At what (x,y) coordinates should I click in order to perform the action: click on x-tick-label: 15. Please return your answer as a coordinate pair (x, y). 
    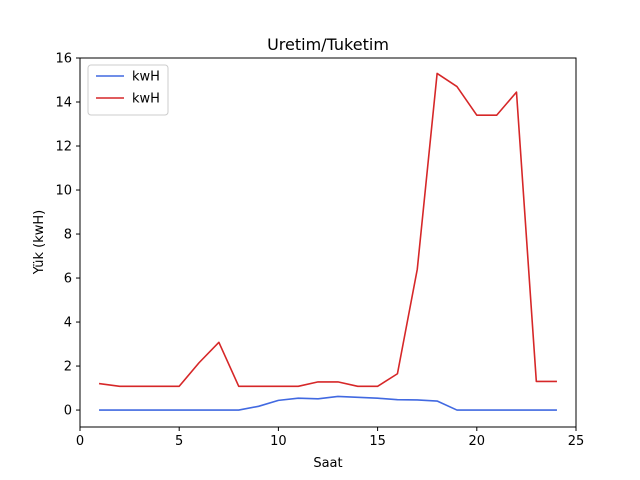
    Looking at the image, I should click on (377, 441).